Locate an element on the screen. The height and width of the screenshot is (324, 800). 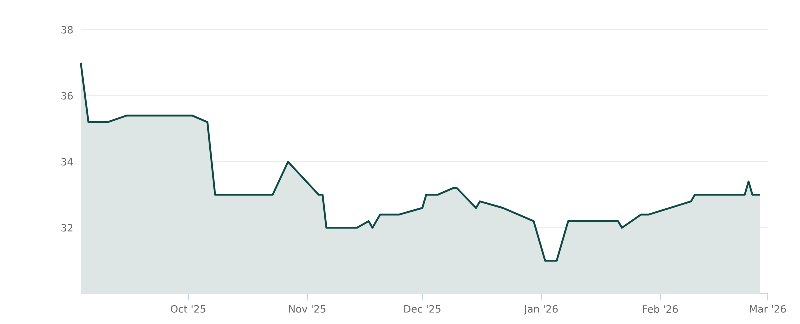
x-tick-label: Oct '25 is located at coordinates (188, 309).